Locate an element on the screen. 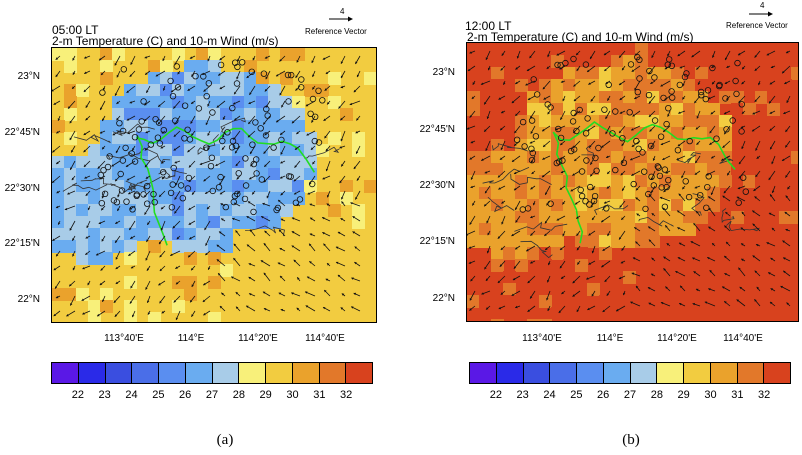 The height and width of the screenshot is (455, 802). colorbar-swatch is located at coordinates (777, 373).